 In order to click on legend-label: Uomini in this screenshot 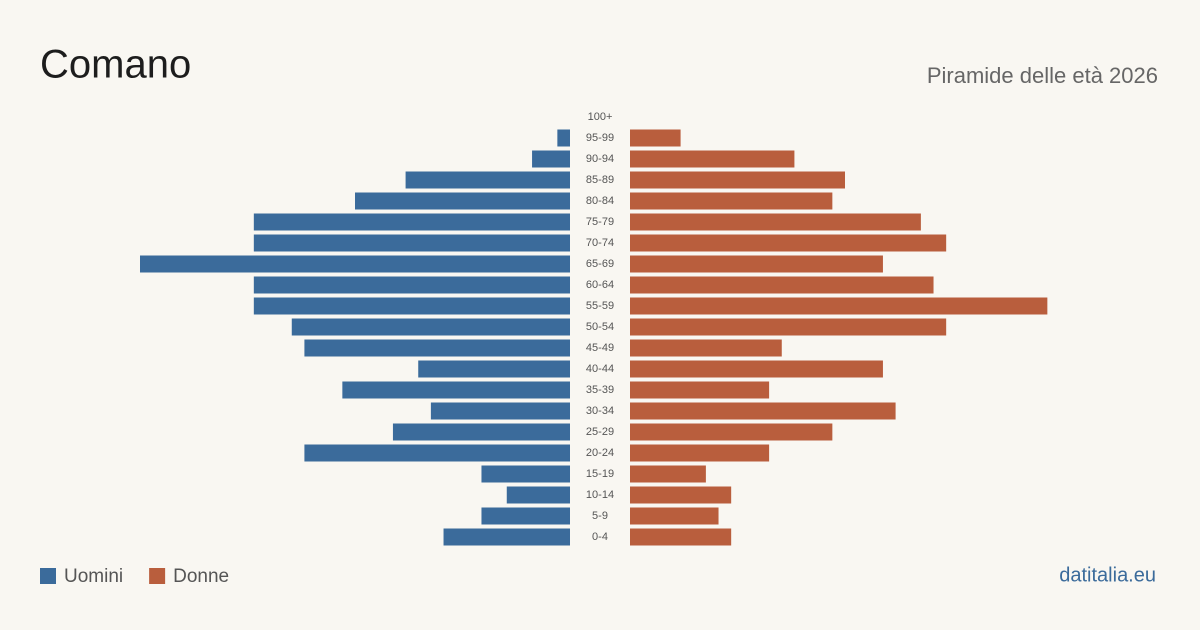, I will do `click(93, 576)`.